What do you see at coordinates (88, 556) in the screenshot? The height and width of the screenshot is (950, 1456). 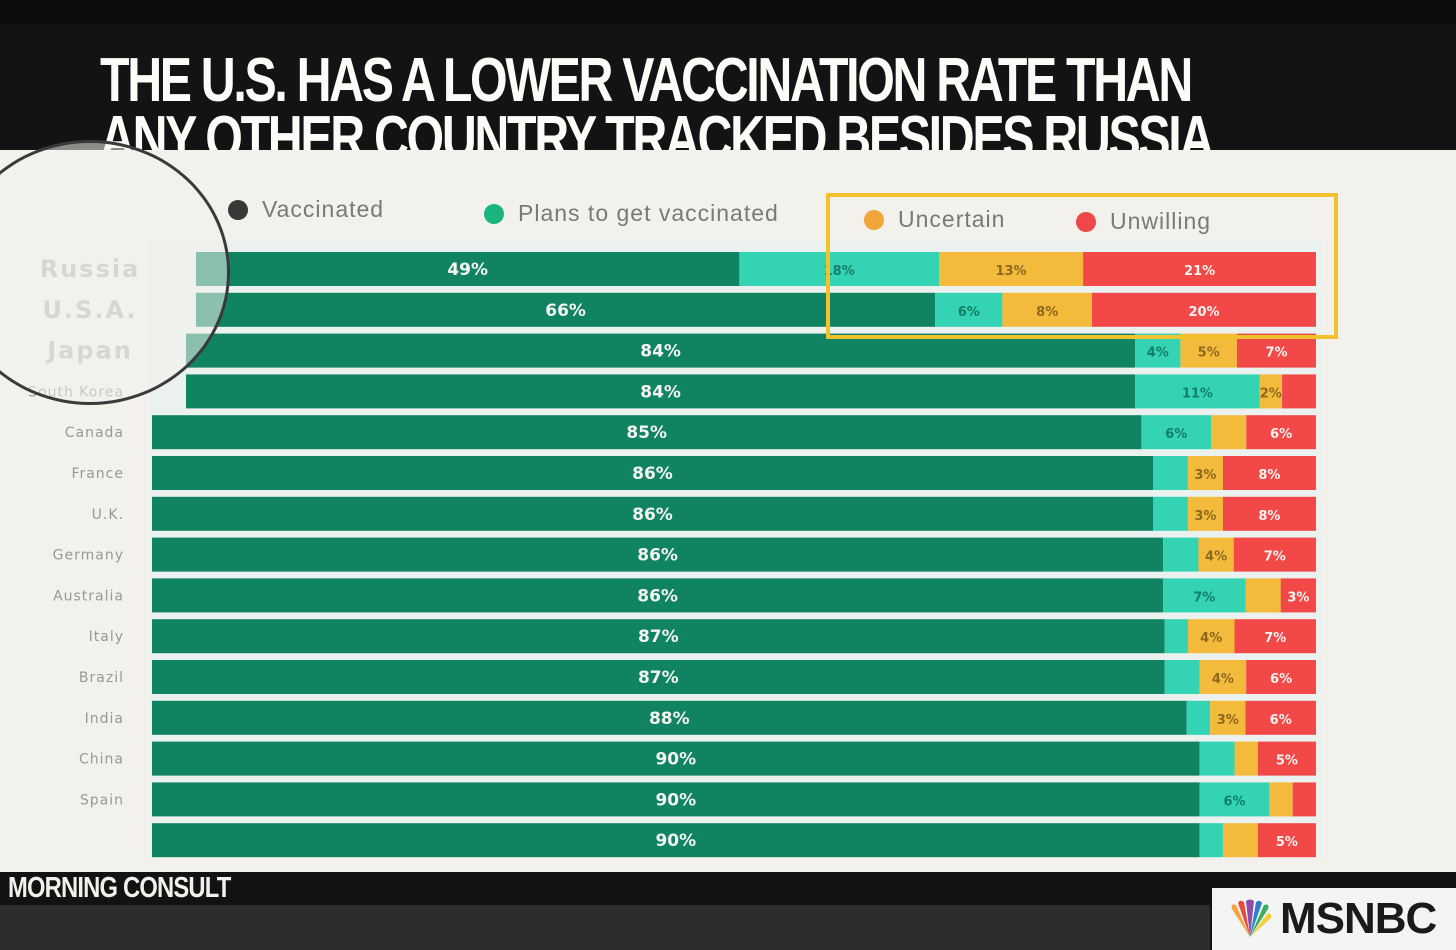 I see `category-label: Germany` at bounding box center [88, 556].